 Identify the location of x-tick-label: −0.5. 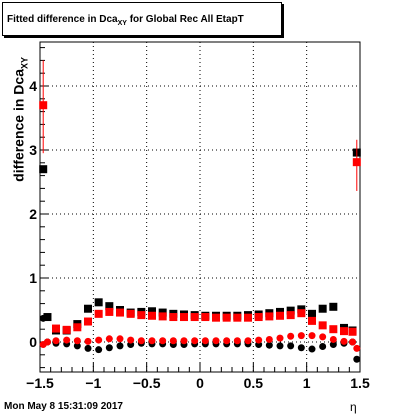
(147, 383).